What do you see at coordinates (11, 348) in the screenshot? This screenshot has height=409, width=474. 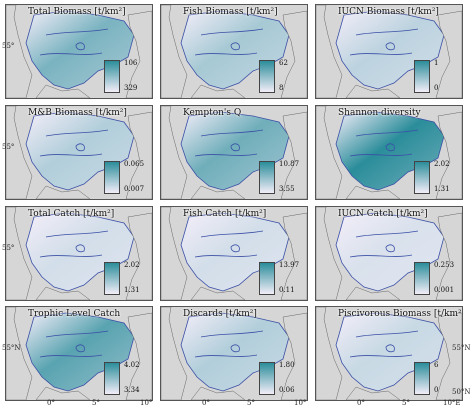 I see `lat-label-row4: 55°N` at bounding box center [11, 348].